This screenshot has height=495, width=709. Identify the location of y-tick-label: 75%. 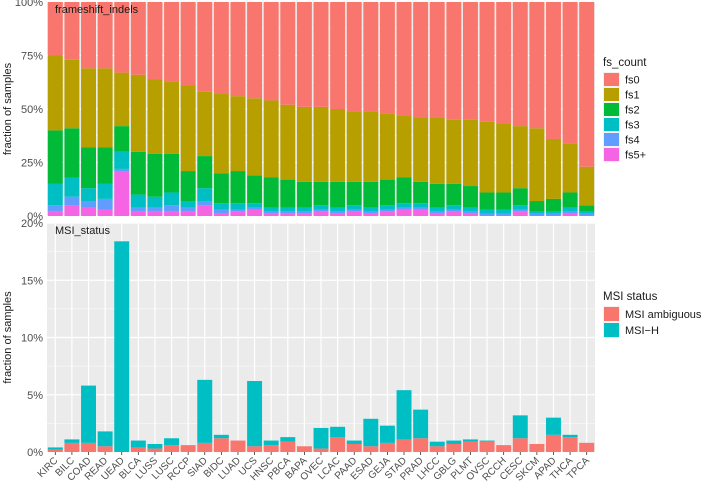
(32, 57).